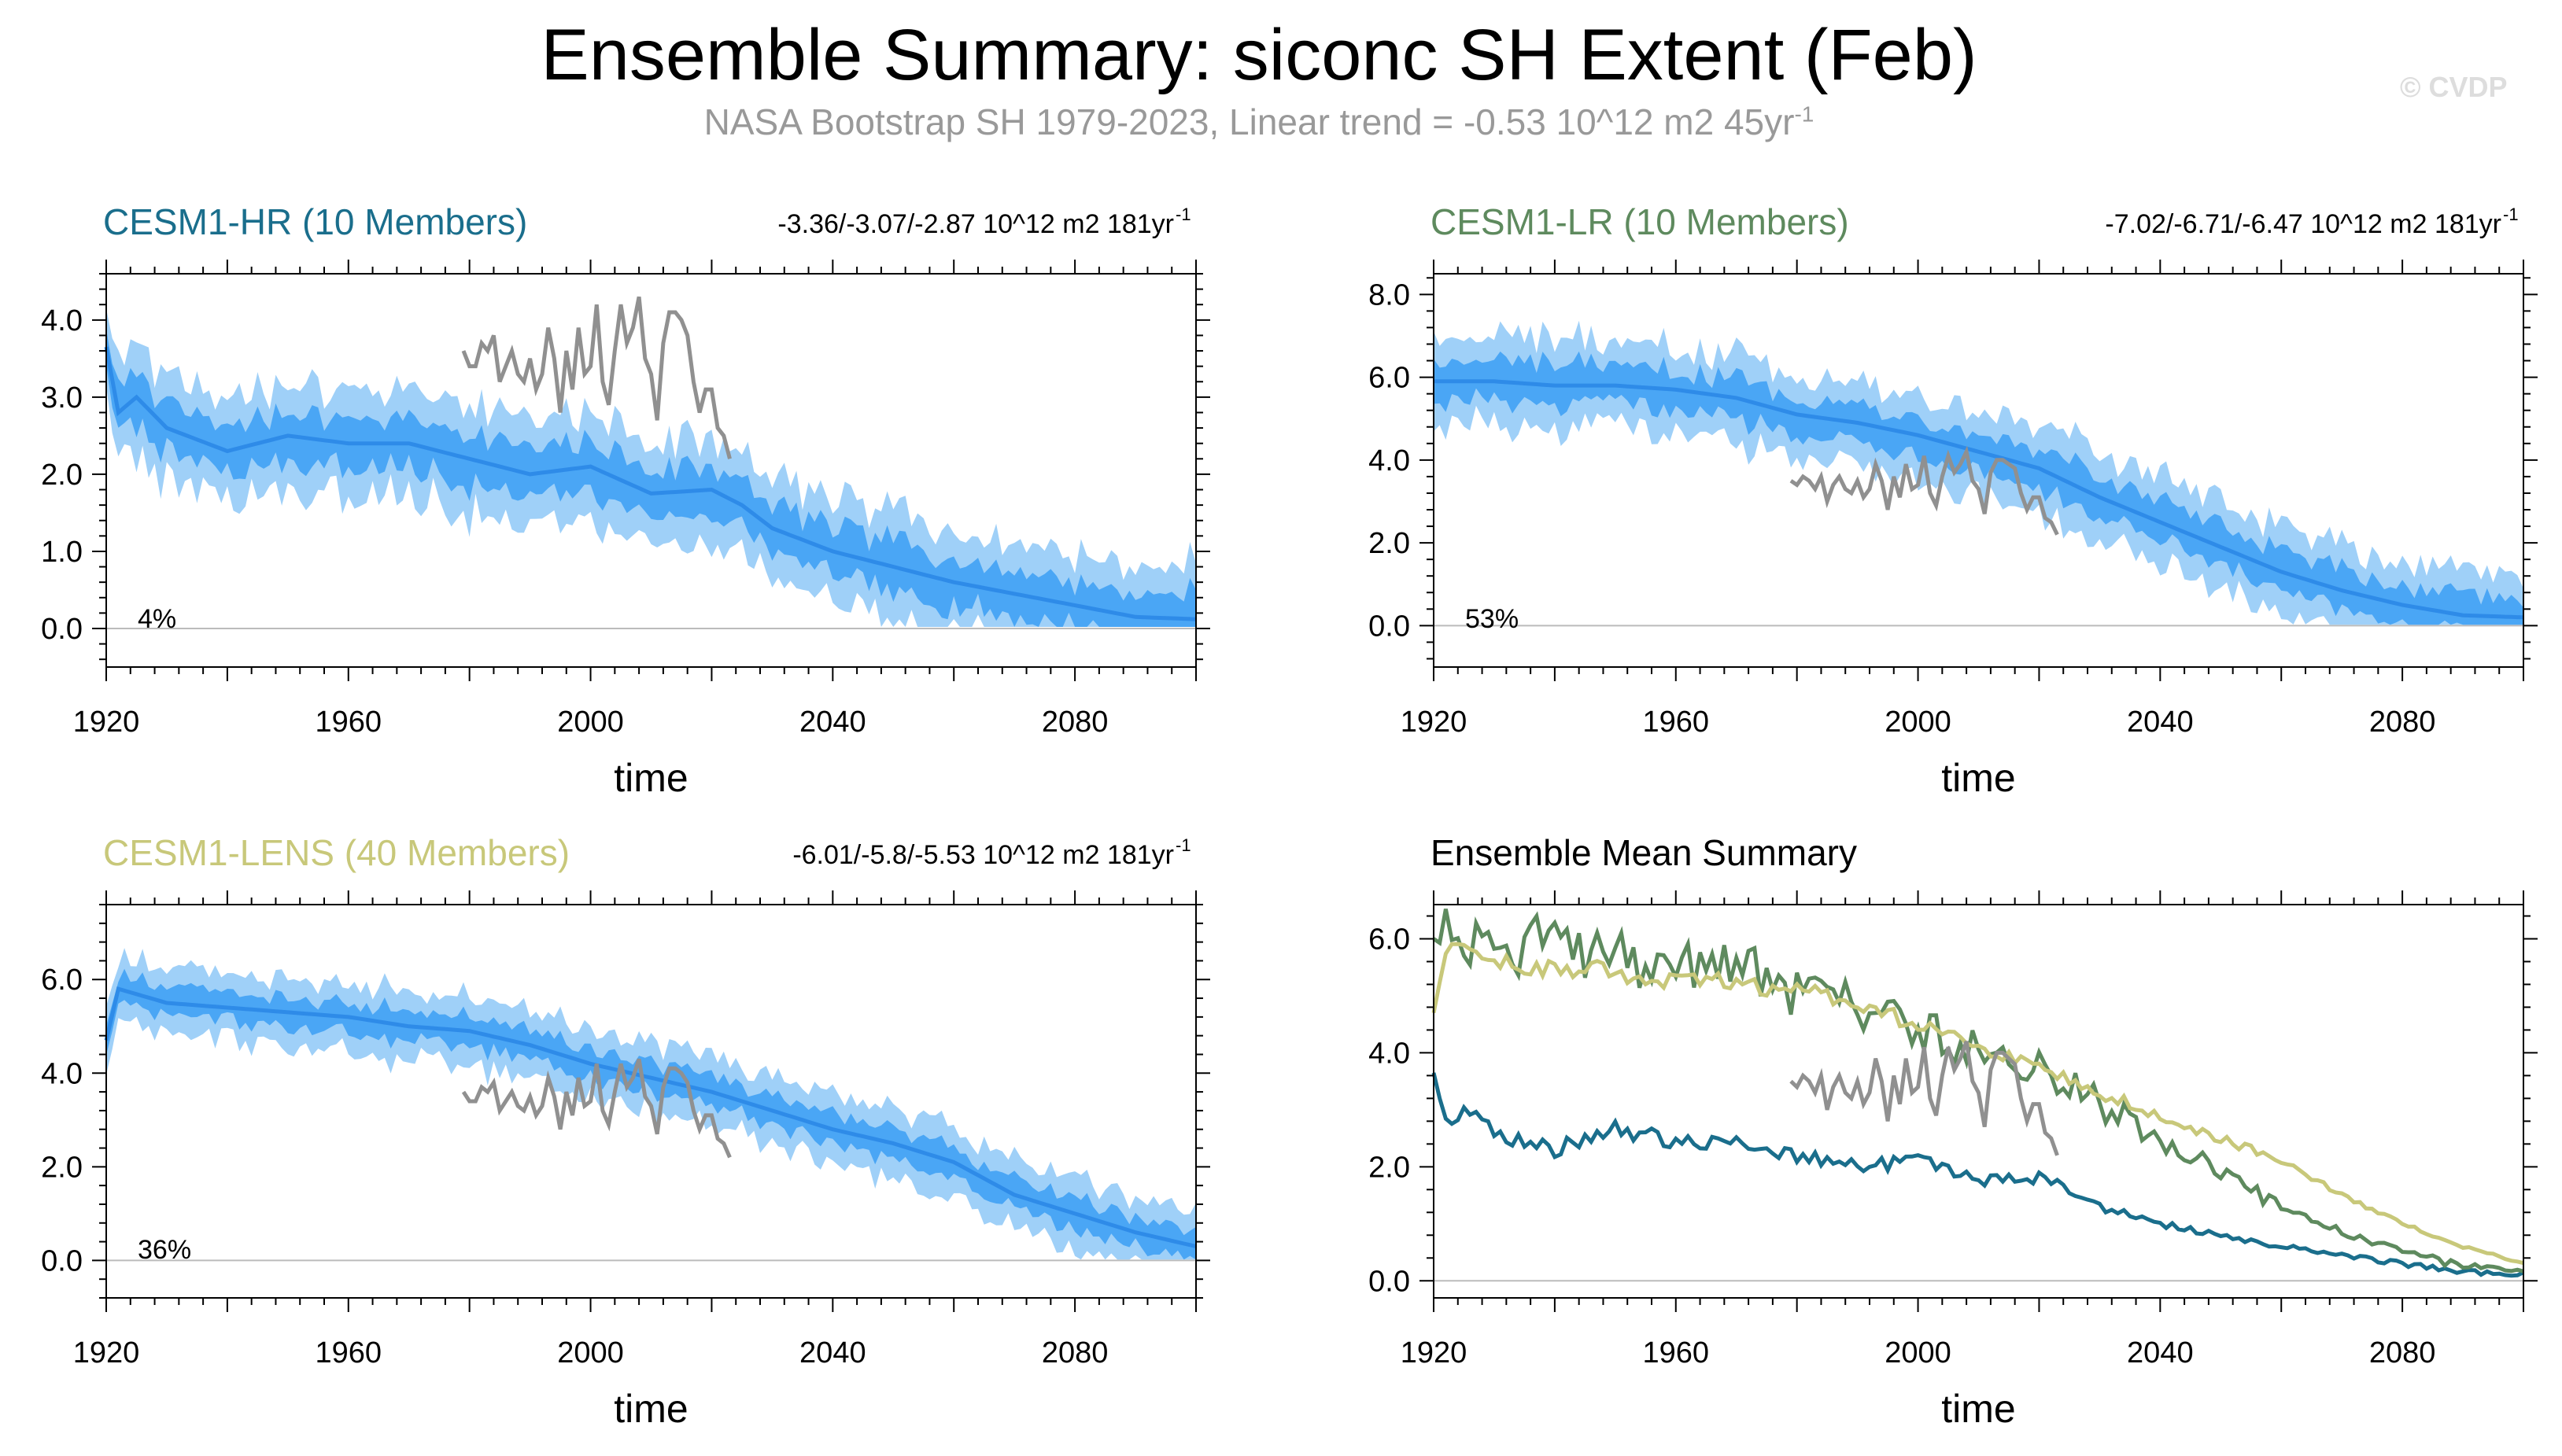 The height and width of the screenshot is (1456, 2562). What do you see at coordinates (1389, 294) in the screenshot?
I see `y-tick-label: 8.0` at bounding box center [1389, 294].